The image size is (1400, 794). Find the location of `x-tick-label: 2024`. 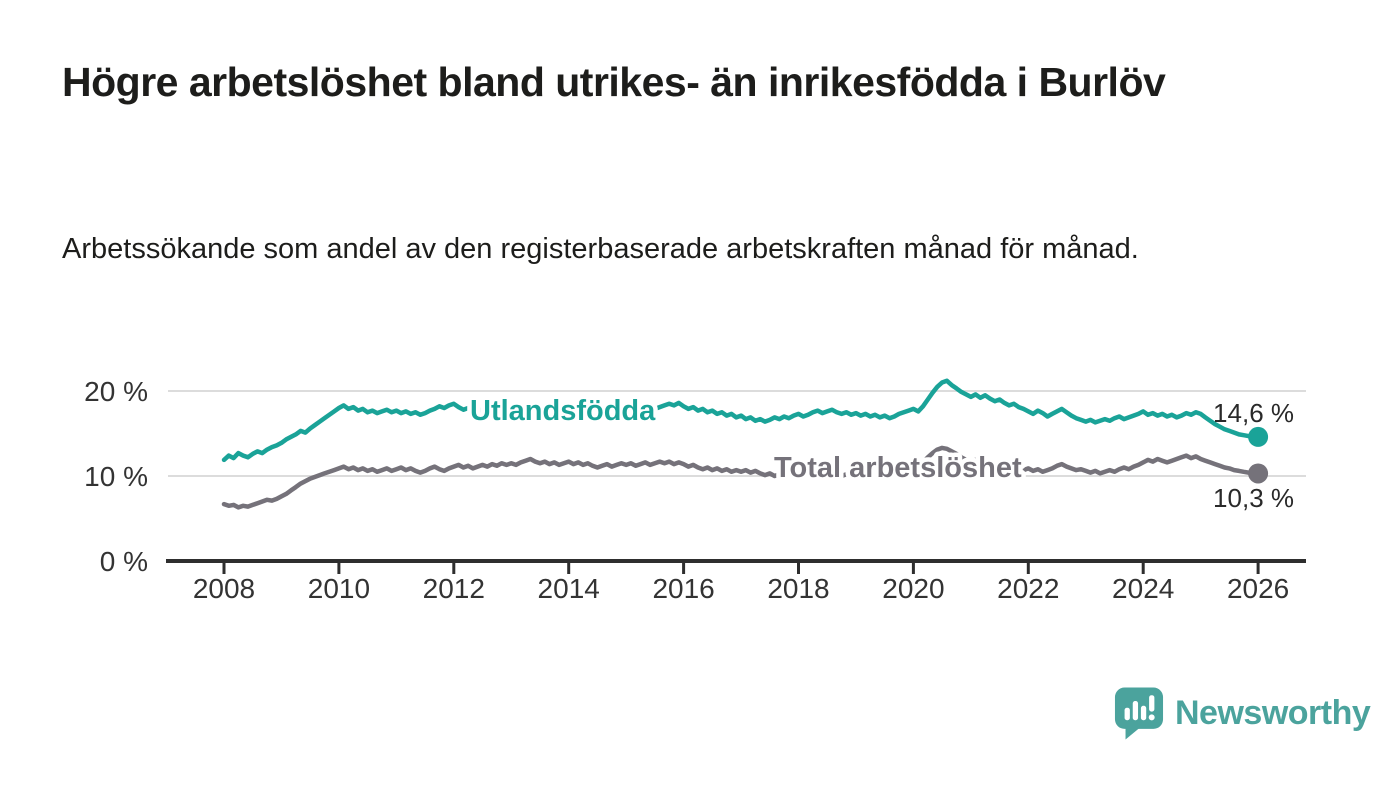

x-tick-label: 2024 is located at coordinates (1143, 588).